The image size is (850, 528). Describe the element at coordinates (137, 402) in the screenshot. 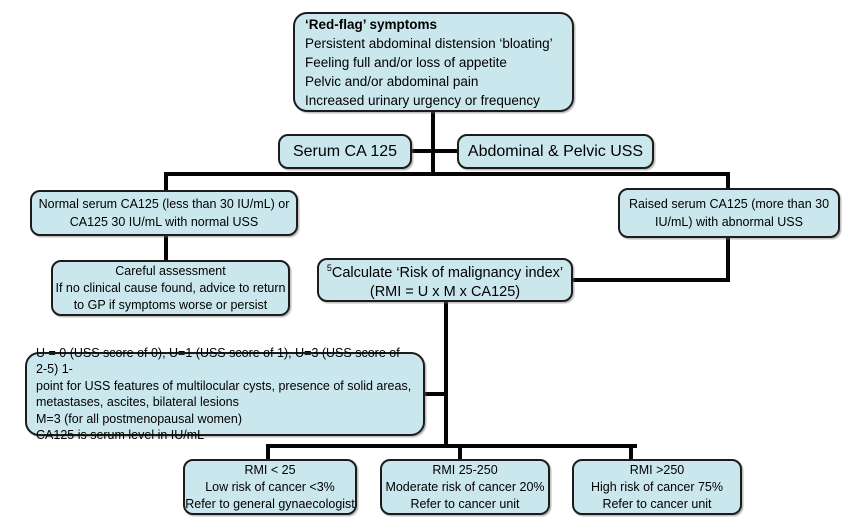

I see `rmi-key-line: metastases, ascites, bilateral lesions` at that location.